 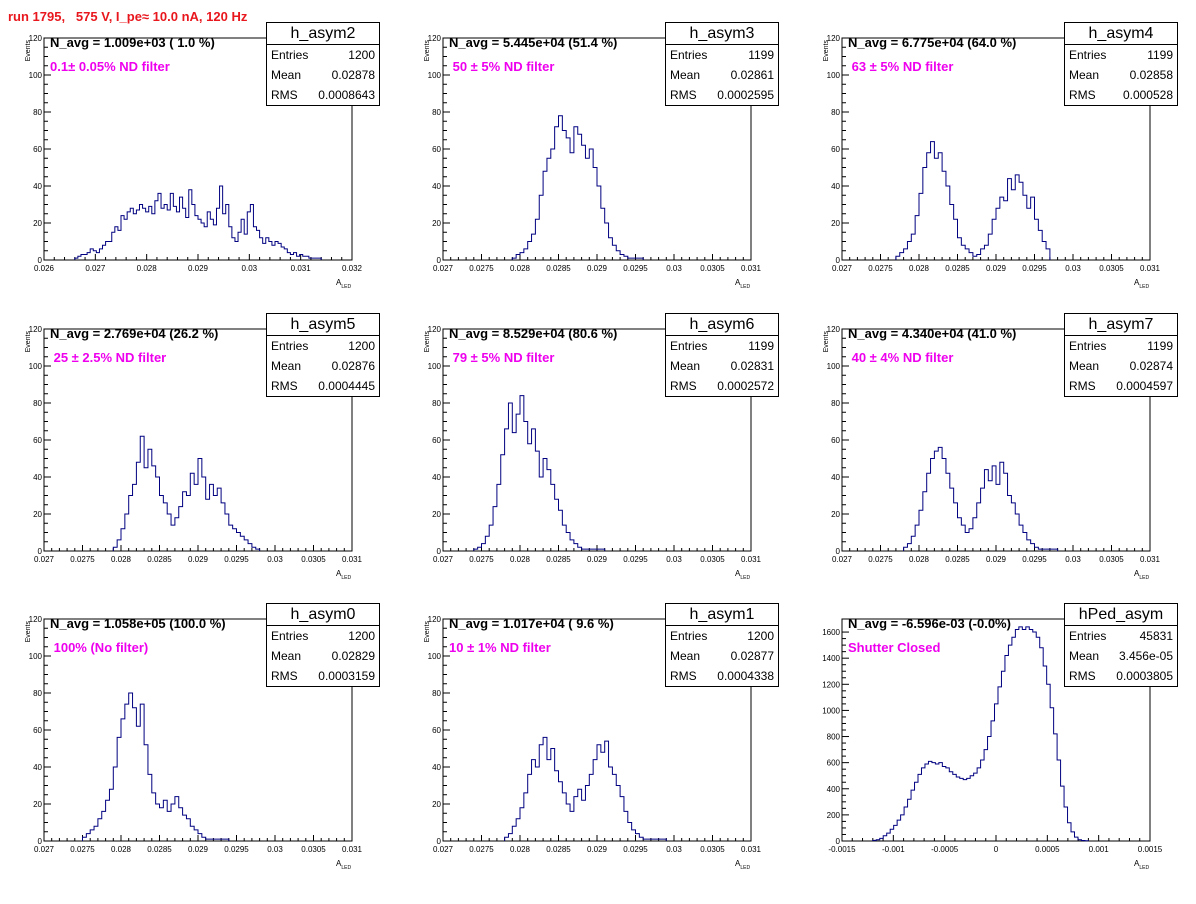 What do you see at coordinates (834, 763) in the screenshot?
I see `y-tick-label: 600` at bounding box center [834, 763].